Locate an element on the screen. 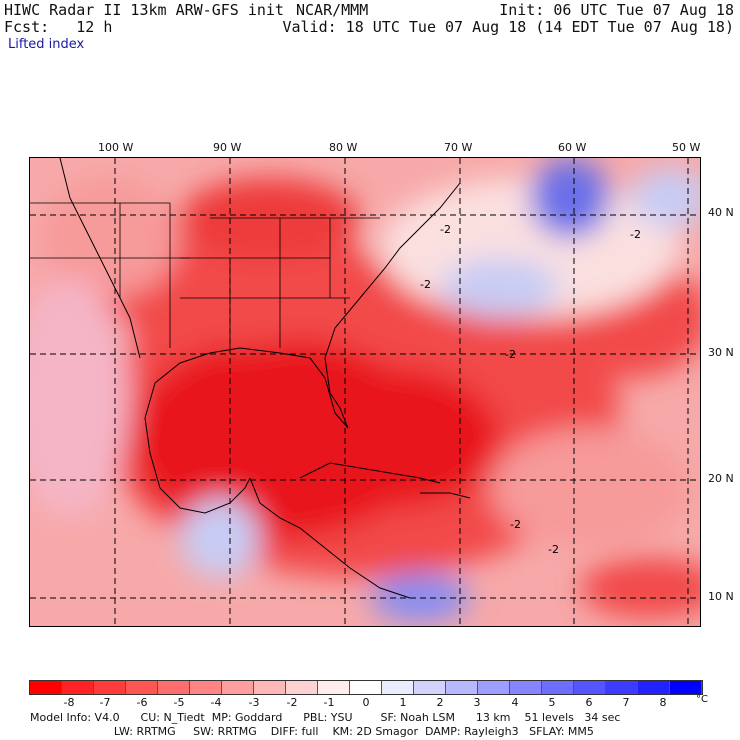  model-title: HIWC Radar II 13km ARW-GFS init is located at coordinates (144, 10).